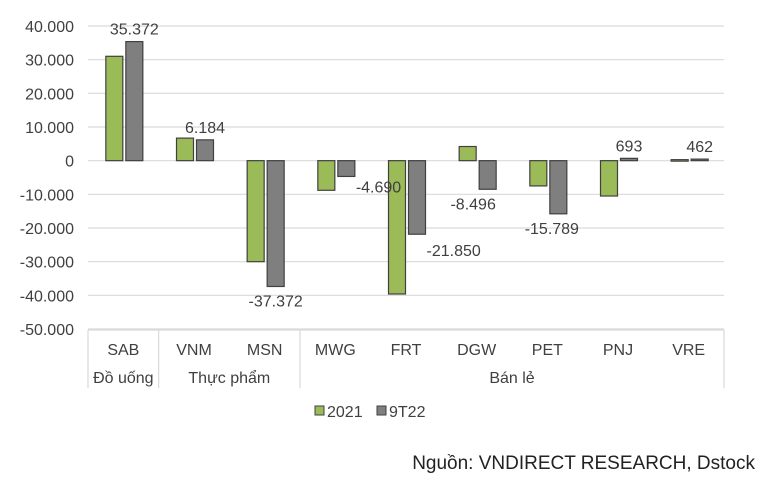 The image size is (765, 486). Describe the element at coordinates (335, 350) in the screenshot. I see `x-tick-label: MWG` at that location.